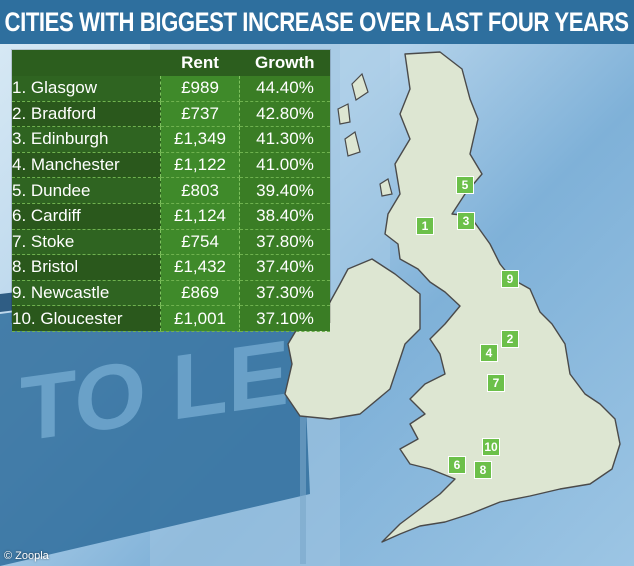  I want to click on growth-cell: 38.40%, so click(284, 216).